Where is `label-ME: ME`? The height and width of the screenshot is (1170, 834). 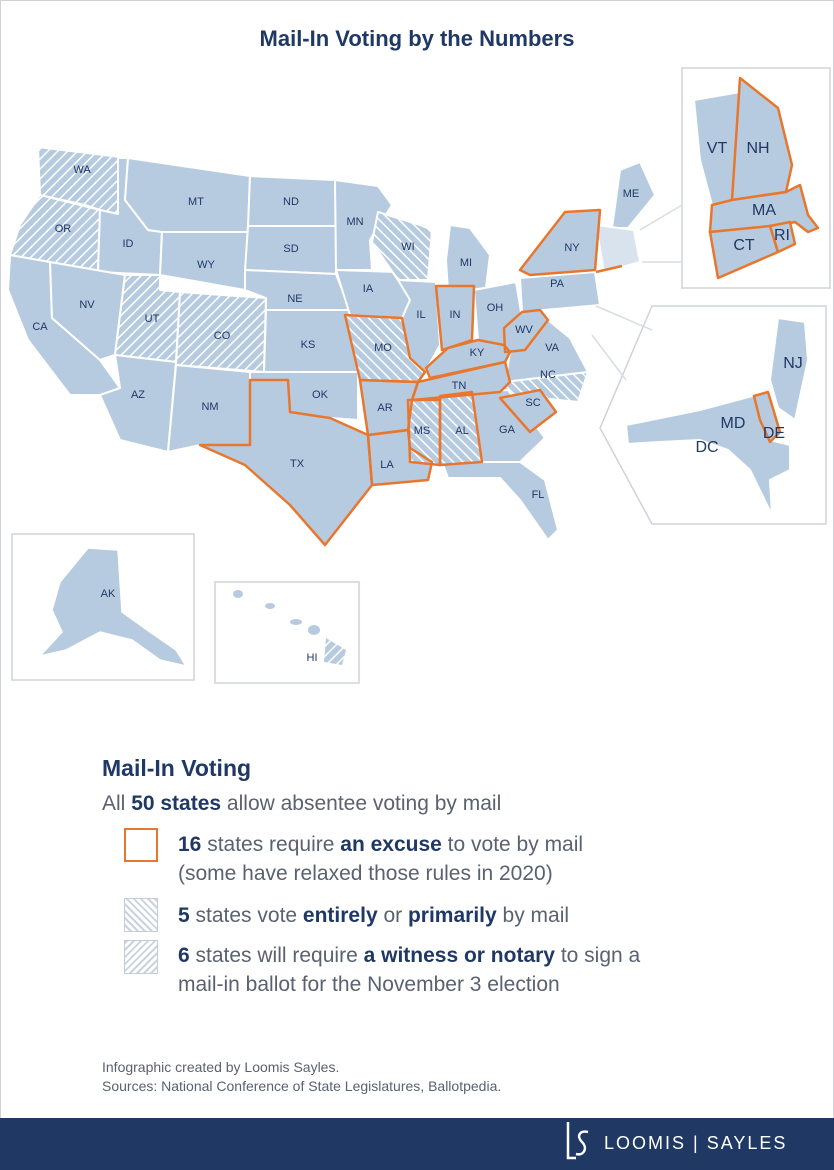 label-ME: ME is located at coordinates (631, 194).